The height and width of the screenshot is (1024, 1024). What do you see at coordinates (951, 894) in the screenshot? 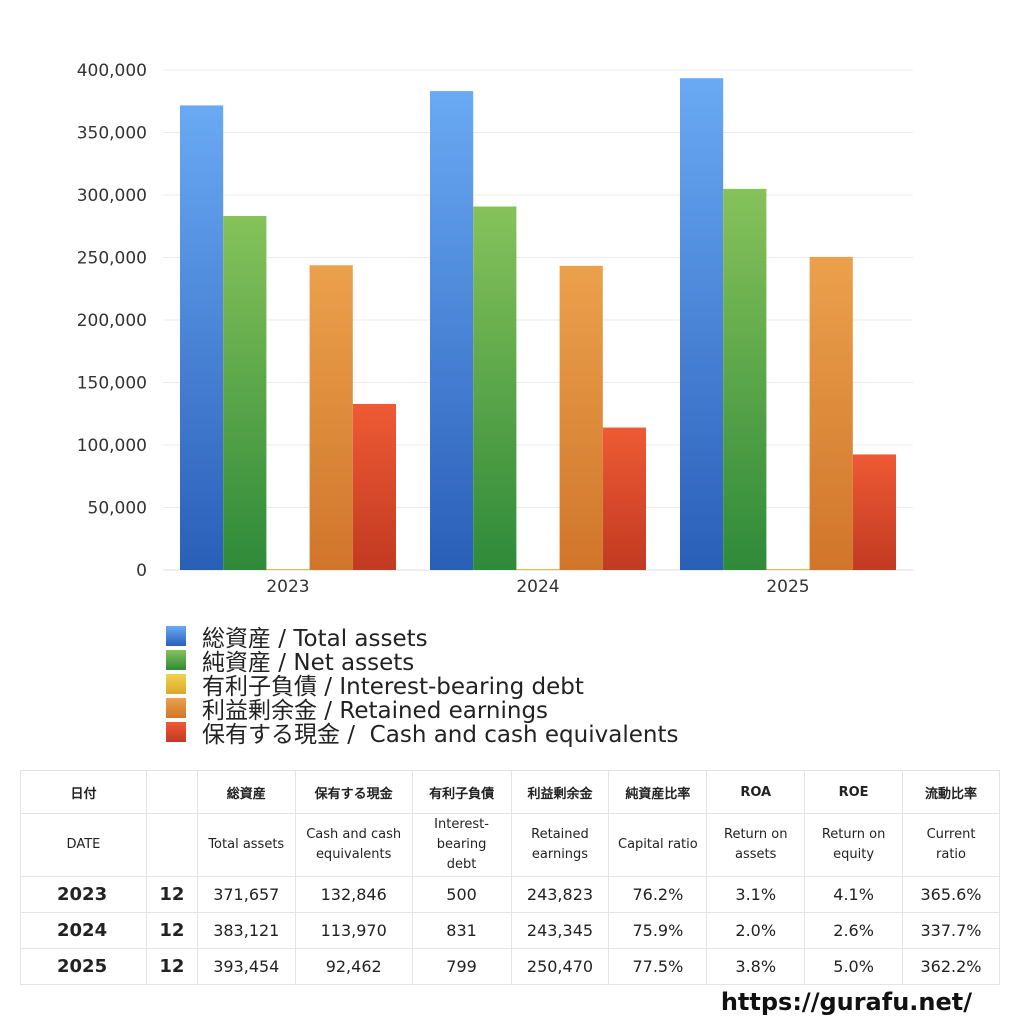
I see `table-cell: 365.6%` at bounding box center [951, 894].